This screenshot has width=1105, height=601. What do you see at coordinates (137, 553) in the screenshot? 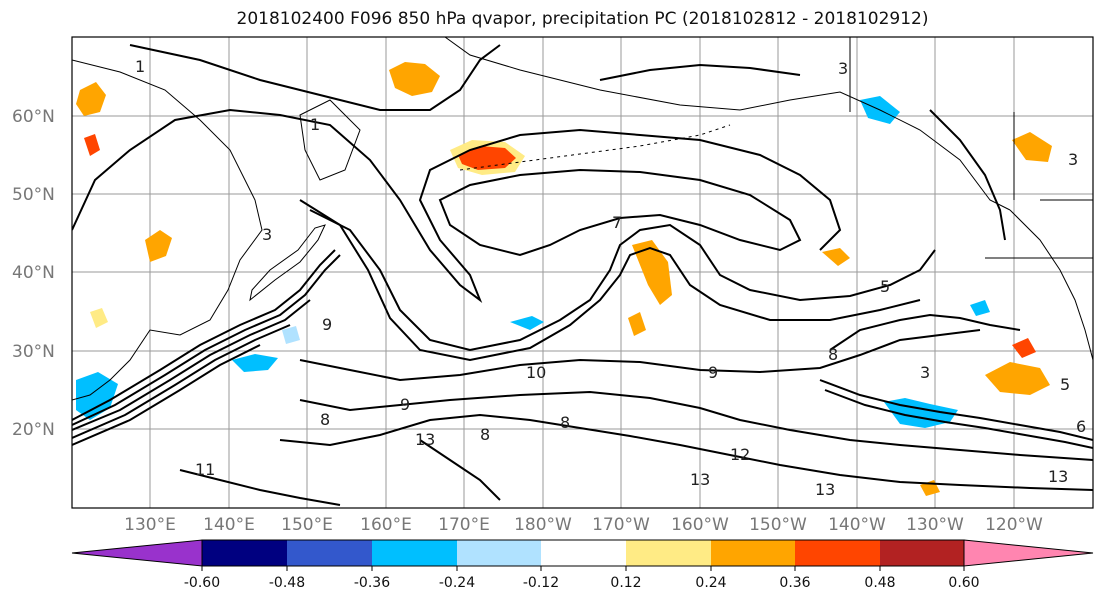
I see `colorbar-extend-low` at bounding box center [137, 553].